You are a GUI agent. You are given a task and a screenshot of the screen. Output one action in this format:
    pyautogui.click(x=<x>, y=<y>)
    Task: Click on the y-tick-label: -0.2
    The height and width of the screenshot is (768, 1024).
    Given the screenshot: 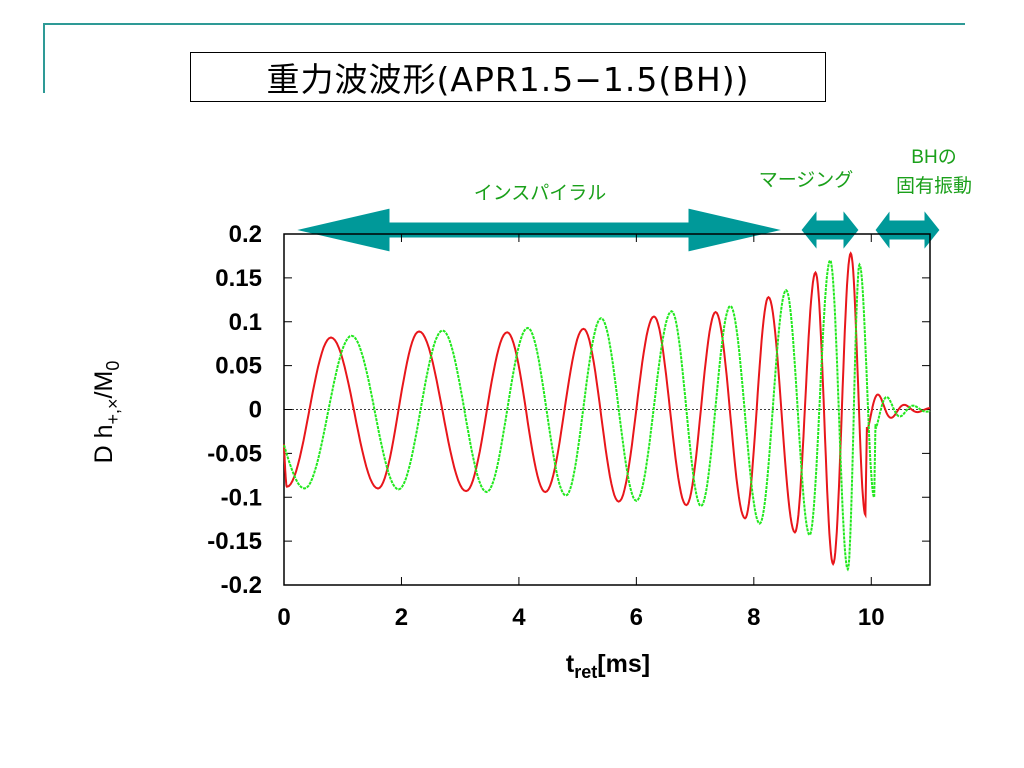 What is the action you would take?
    pyautogui.click(x=241, y=585)
    